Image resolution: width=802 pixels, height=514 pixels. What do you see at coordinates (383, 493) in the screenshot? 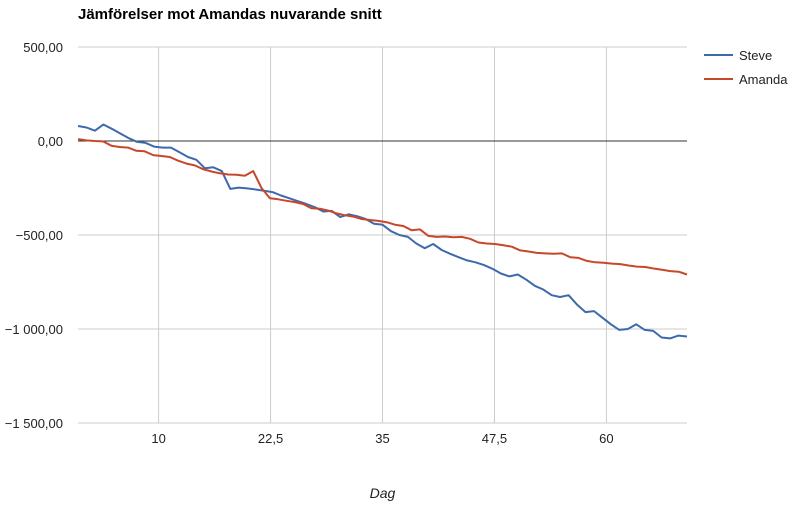
I see `x-axis-label: Dag` at bounding box center [383, 493].